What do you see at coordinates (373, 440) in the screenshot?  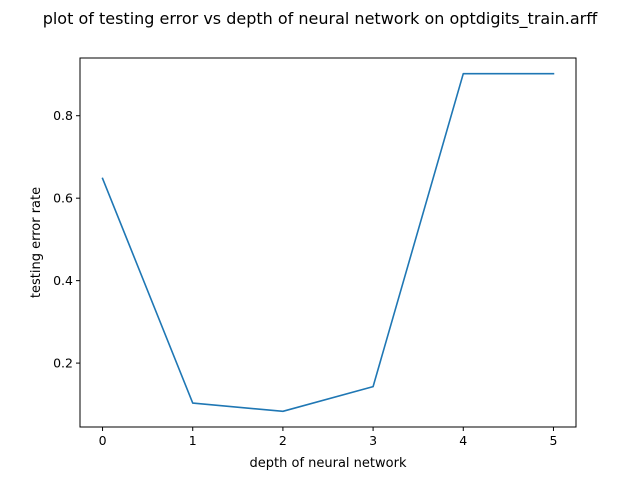 I see `x-tick-label: 3` at bounding box center [373, 440].